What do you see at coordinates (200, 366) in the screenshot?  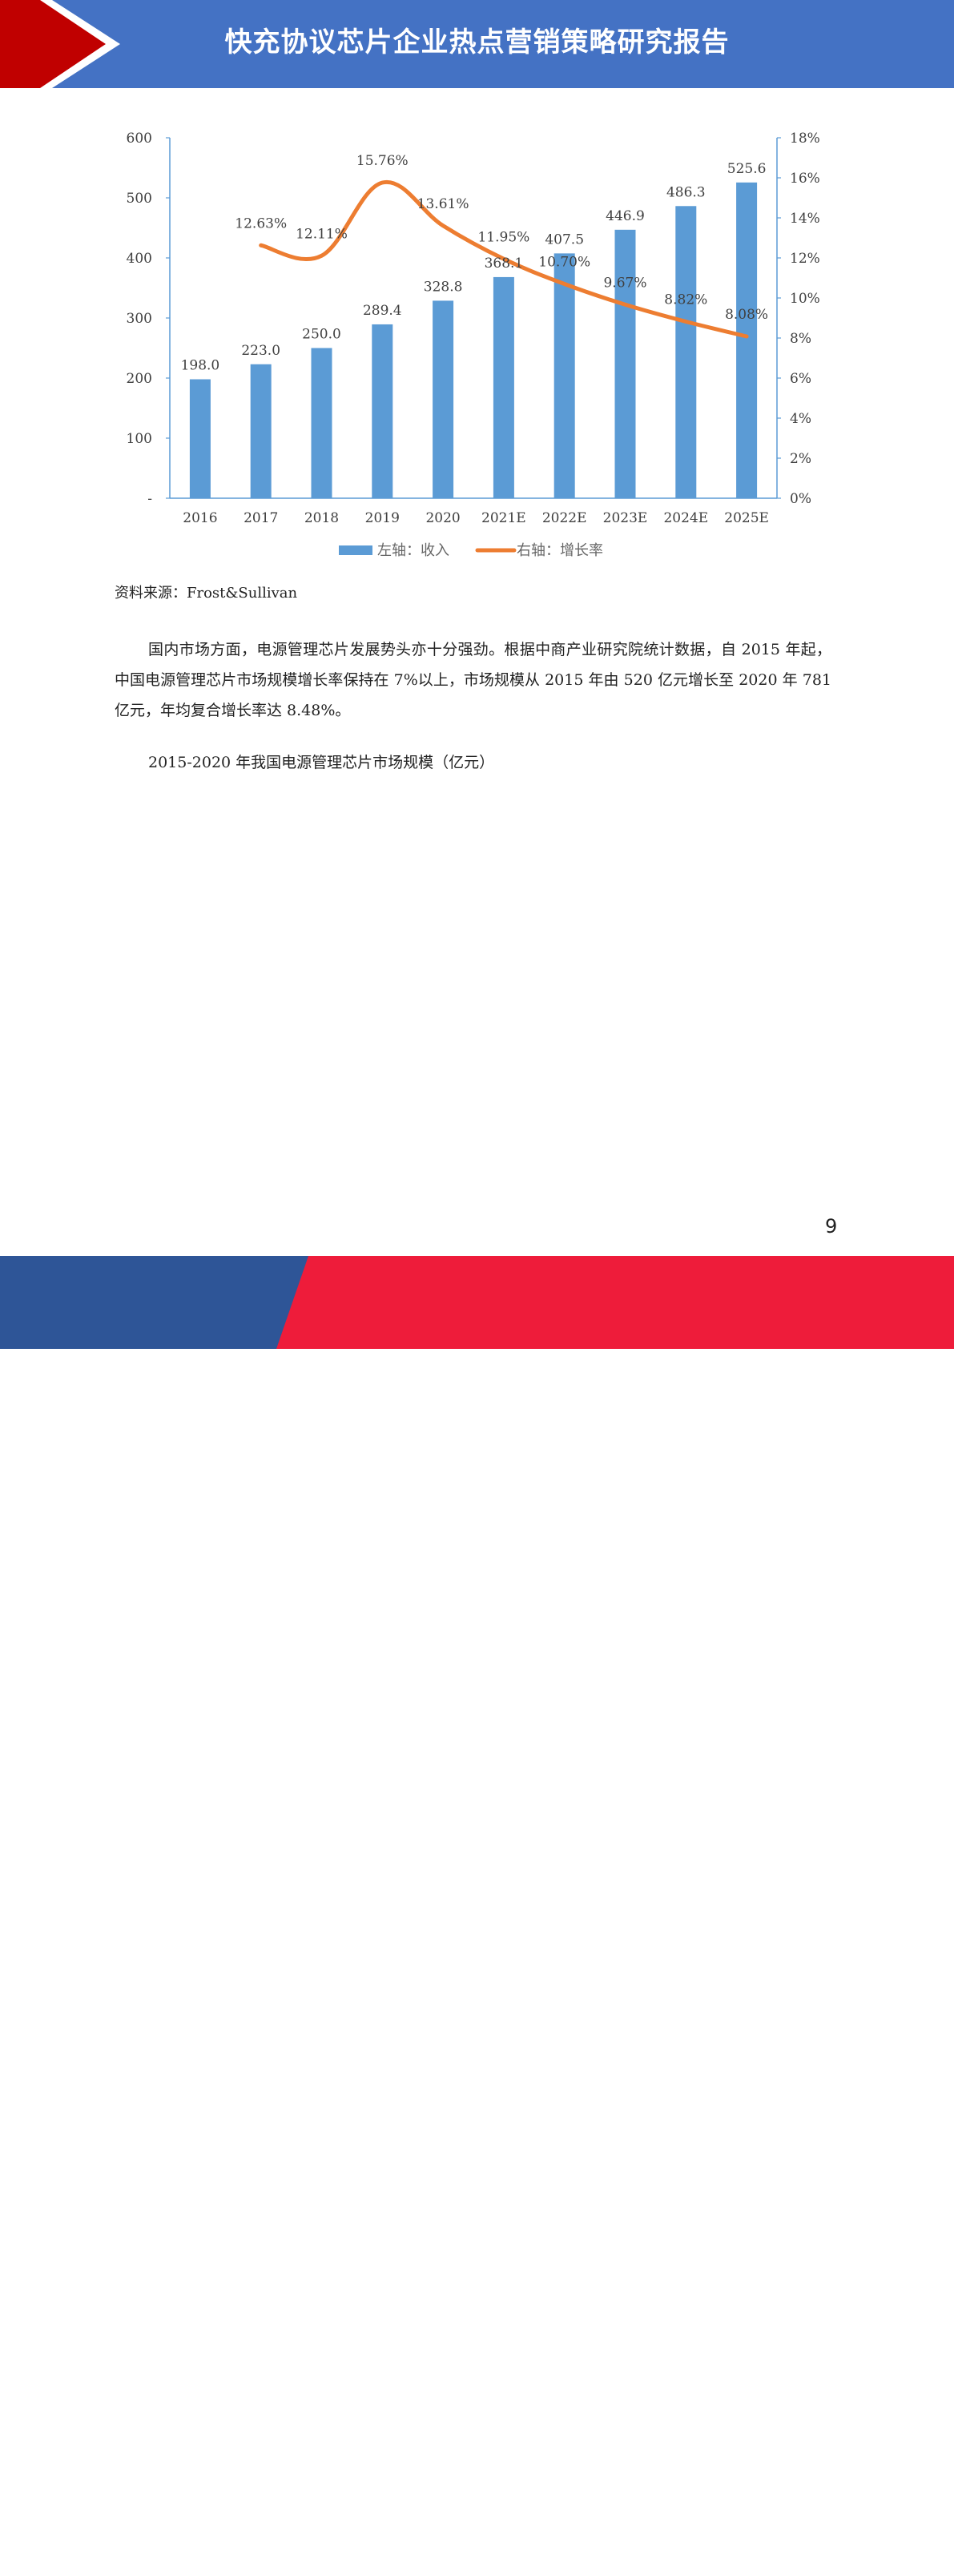 I see `bar-value-label: 198.0` at bounding box center [200, 366].